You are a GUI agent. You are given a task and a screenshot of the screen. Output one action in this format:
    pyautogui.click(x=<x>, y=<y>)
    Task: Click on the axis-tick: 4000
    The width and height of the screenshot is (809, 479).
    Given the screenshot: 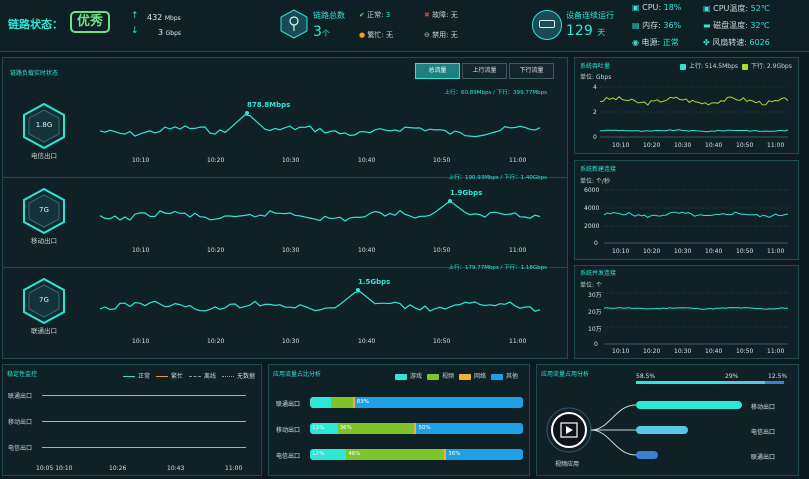 What is the action you would take?
    pyautogui.click(x=592, y=208)
    